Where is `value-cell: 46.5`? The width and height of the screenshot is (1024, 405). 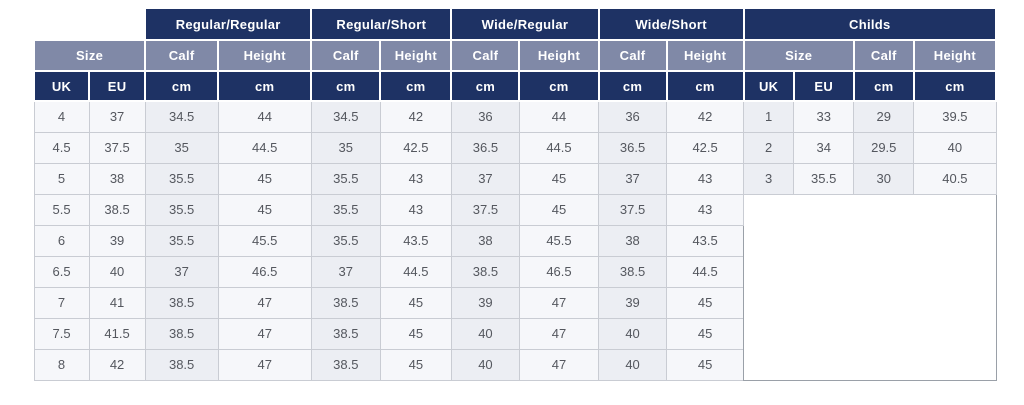
value-cell: 46.5 is located at coordinates (264, 271).